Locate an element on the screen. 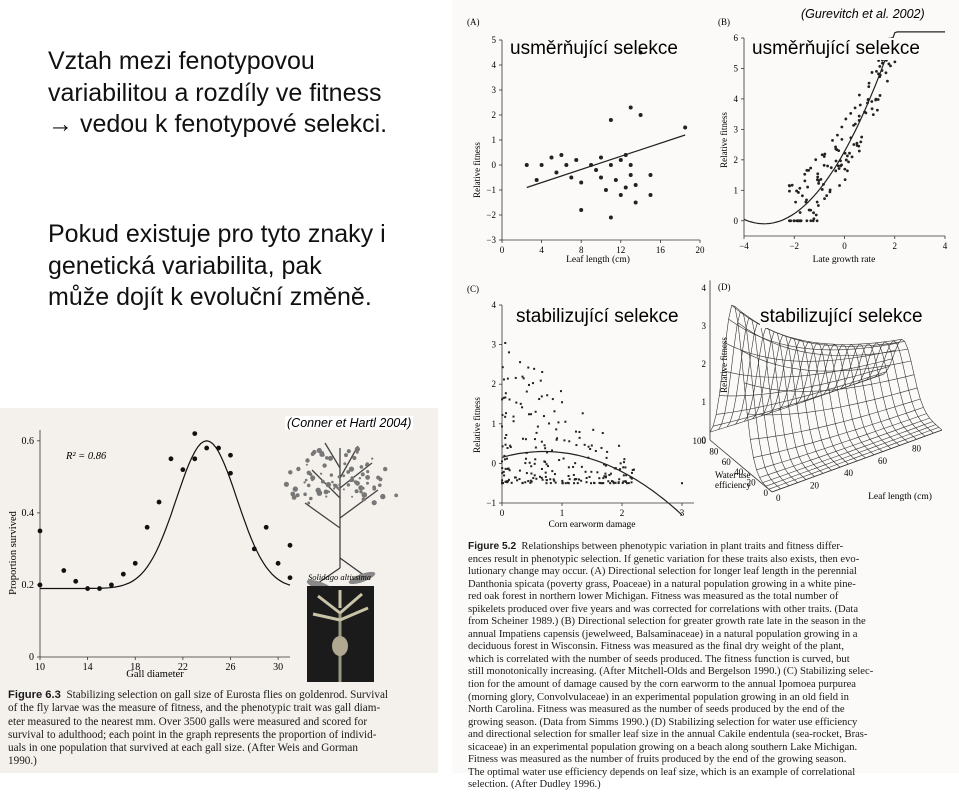 The height and width of the screenshot is (792, 959). y-tick-label: 5 is located at coordinates (494, 40).